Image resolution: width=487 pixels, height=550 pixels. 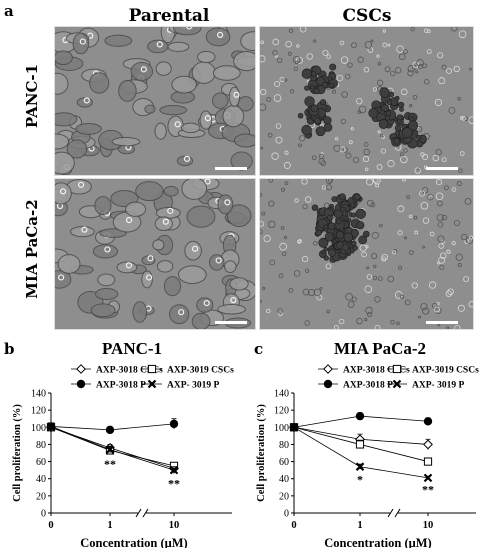 What do you see at coordinates (377, 542) in the screenshot?
I see `x-axis-label: Concentration (μM)` at bounding box center [377, 542].